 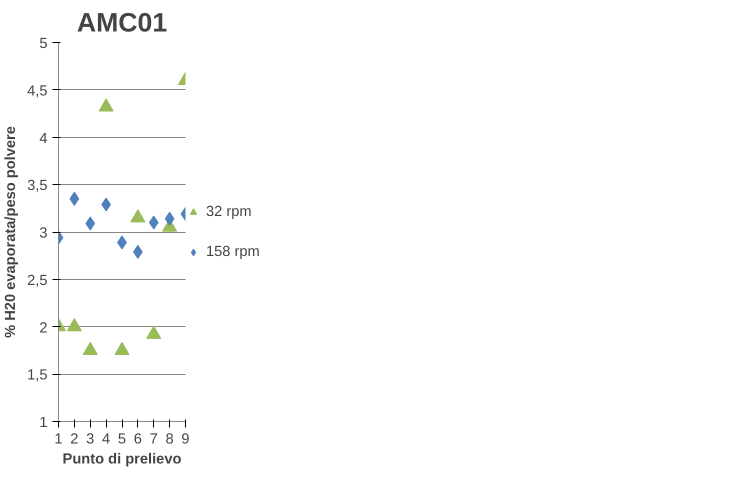 What do you see at coordinates (37, 376) in the screenshot?
I see `y-tick-label: 1,5` at bounding box center [37, 376].